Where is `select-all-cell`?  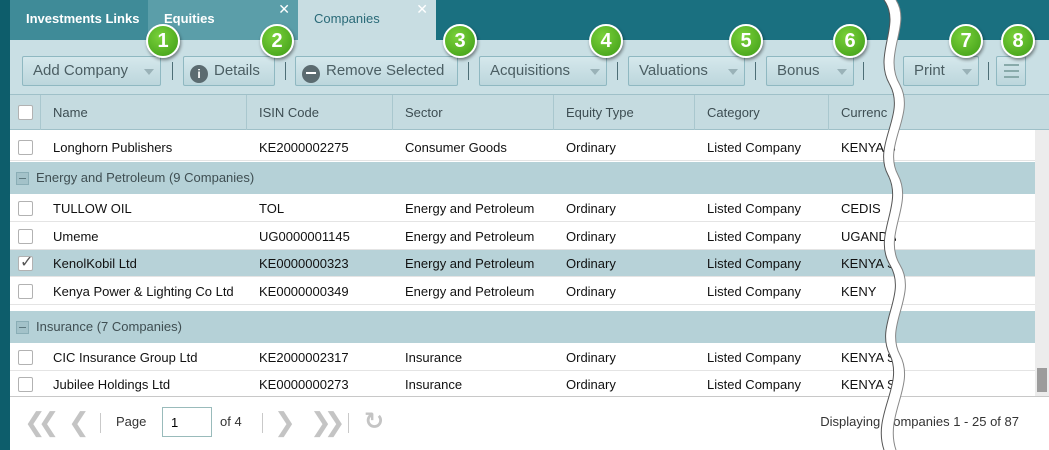 select-all-cell is located at coordinates (25, 112).